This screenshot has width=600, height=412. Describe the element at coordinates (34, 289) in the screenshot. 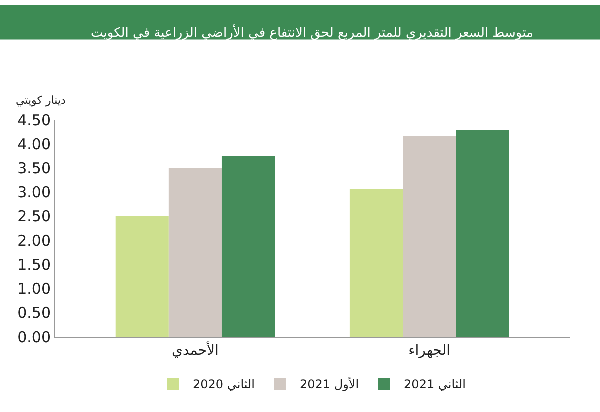

I see `y-tick-label: 1.00` at that location.